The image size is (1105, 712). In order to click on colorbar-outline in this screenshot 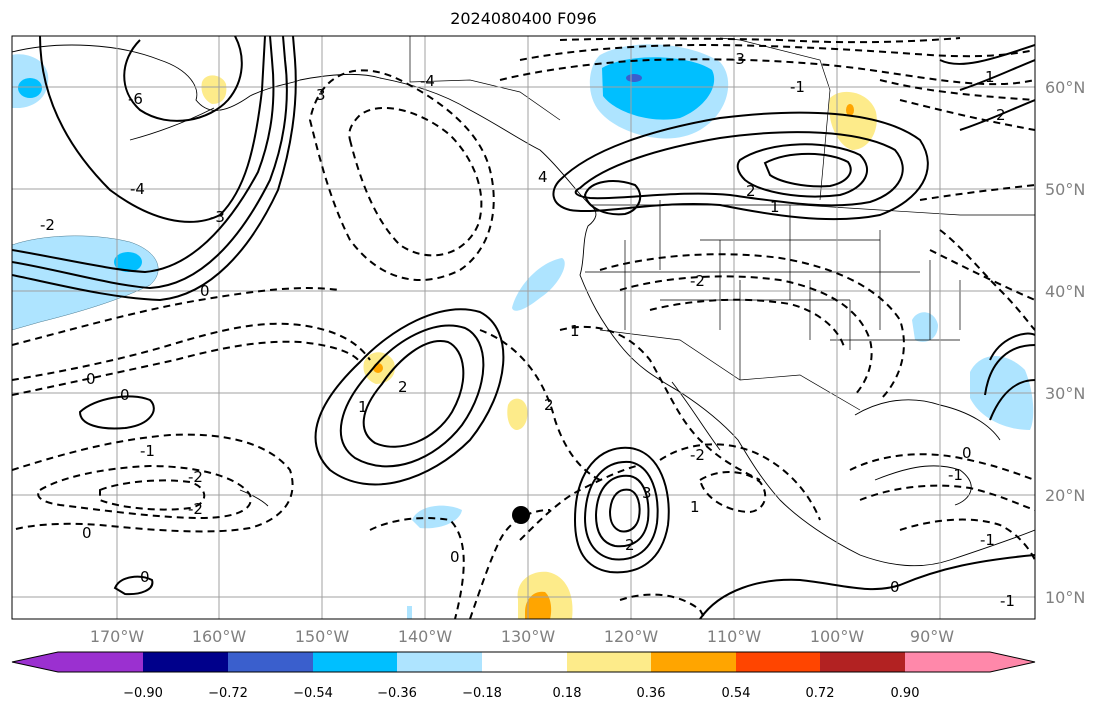, I will do `click(523, 662)`.